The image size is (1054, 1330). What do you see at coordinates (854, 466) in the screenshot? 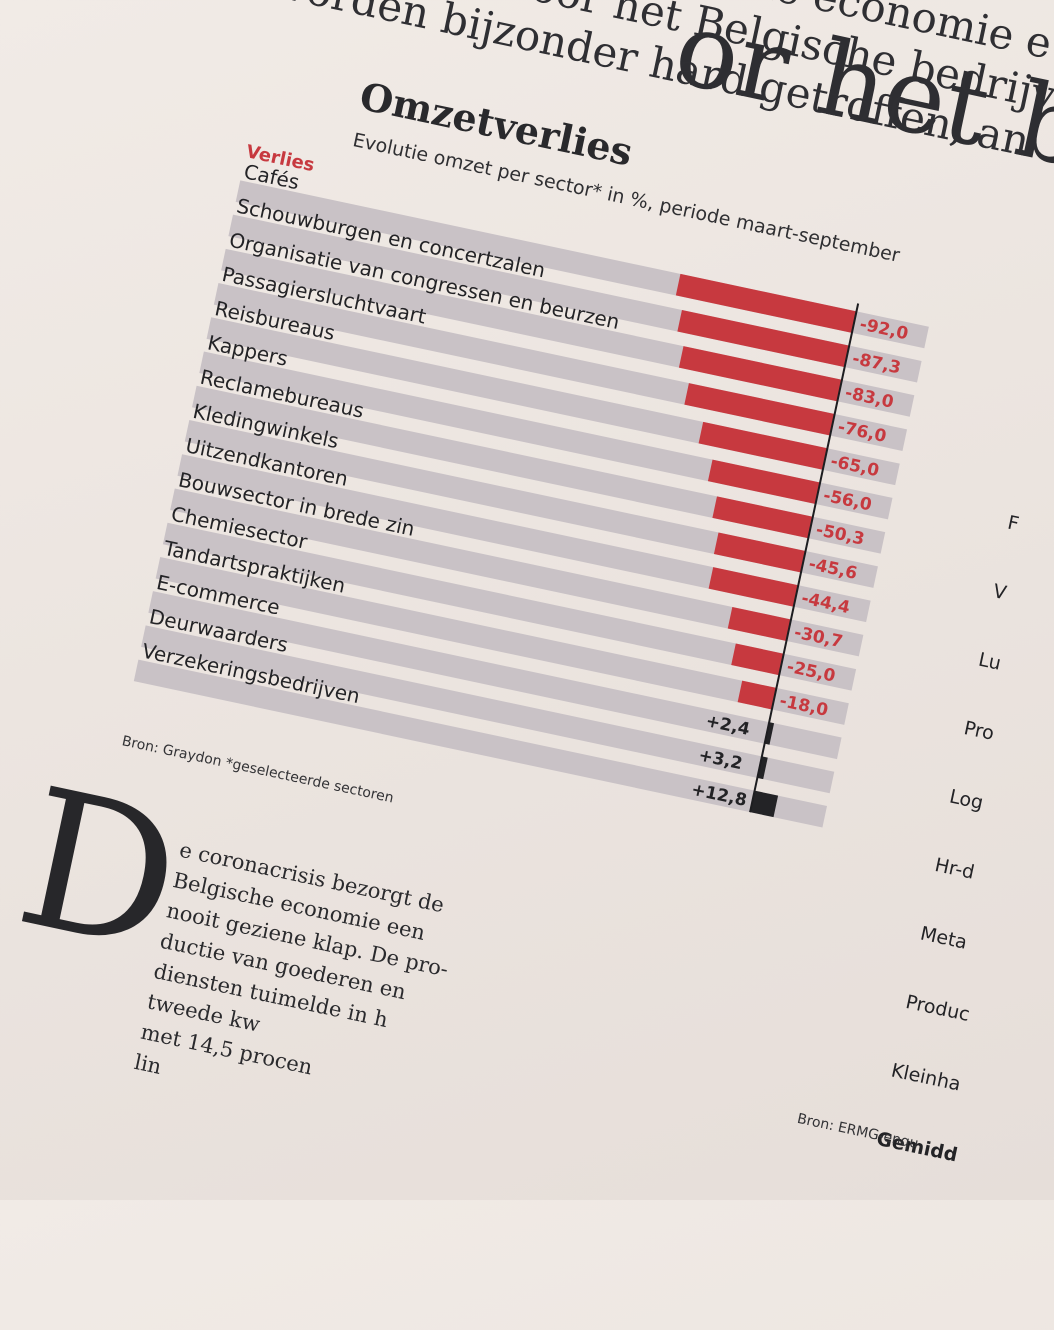
I see `value-label: -65,0` at bounding box center [854, 466].